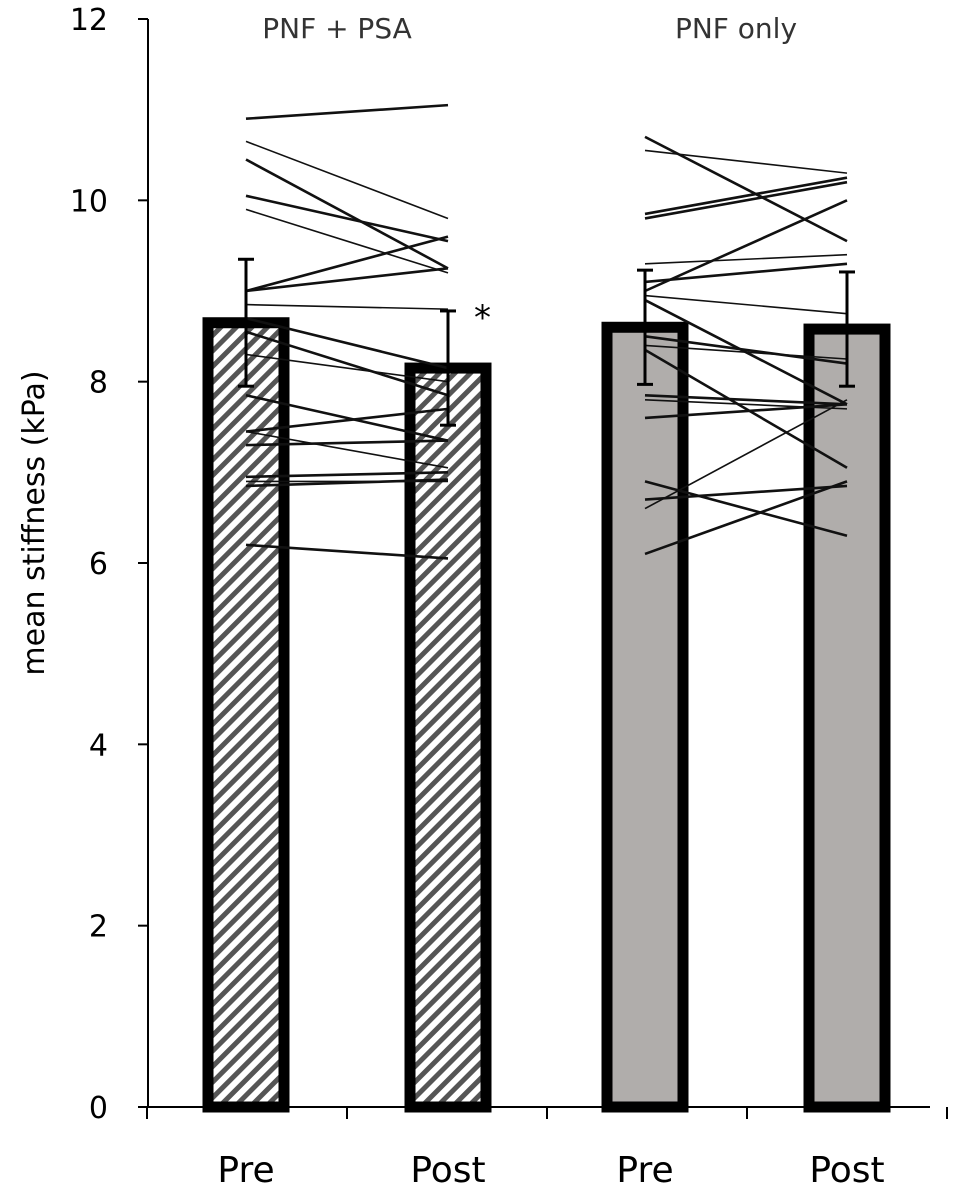 Image resolution: width=958 pixels, height=1193 pixels. I want to click on bar-g1-post, so click(847, 718).